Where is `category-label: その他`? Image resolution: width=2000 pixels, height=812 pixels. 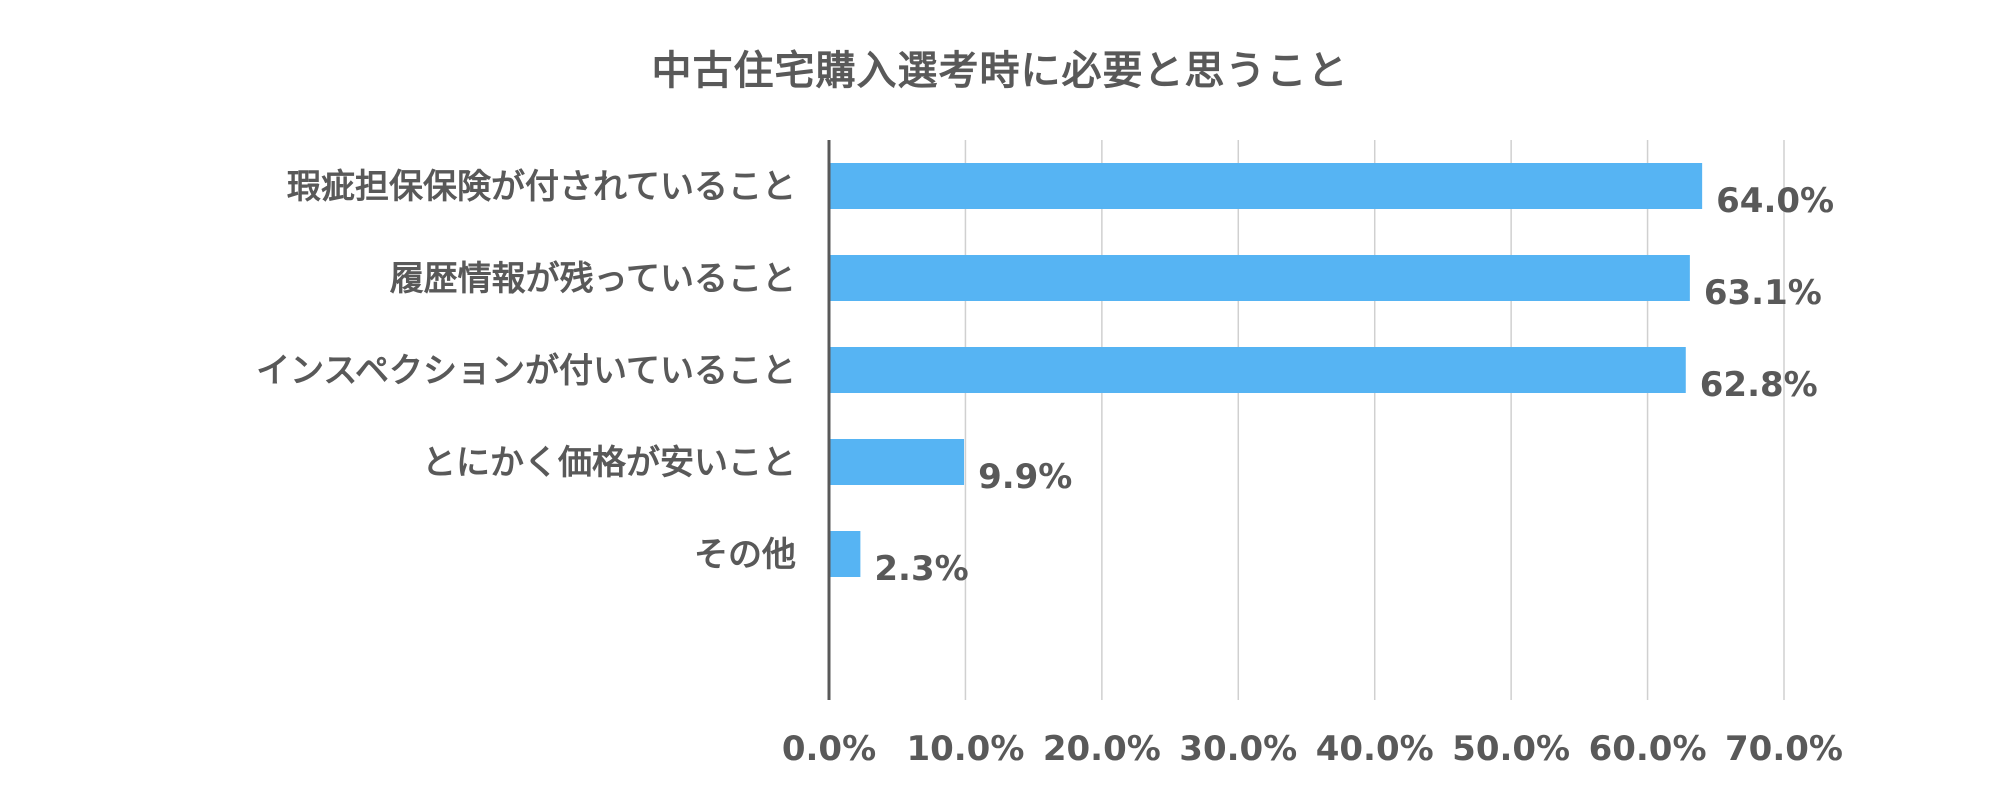 category-label: その他 is located at coordinates (745, 555).